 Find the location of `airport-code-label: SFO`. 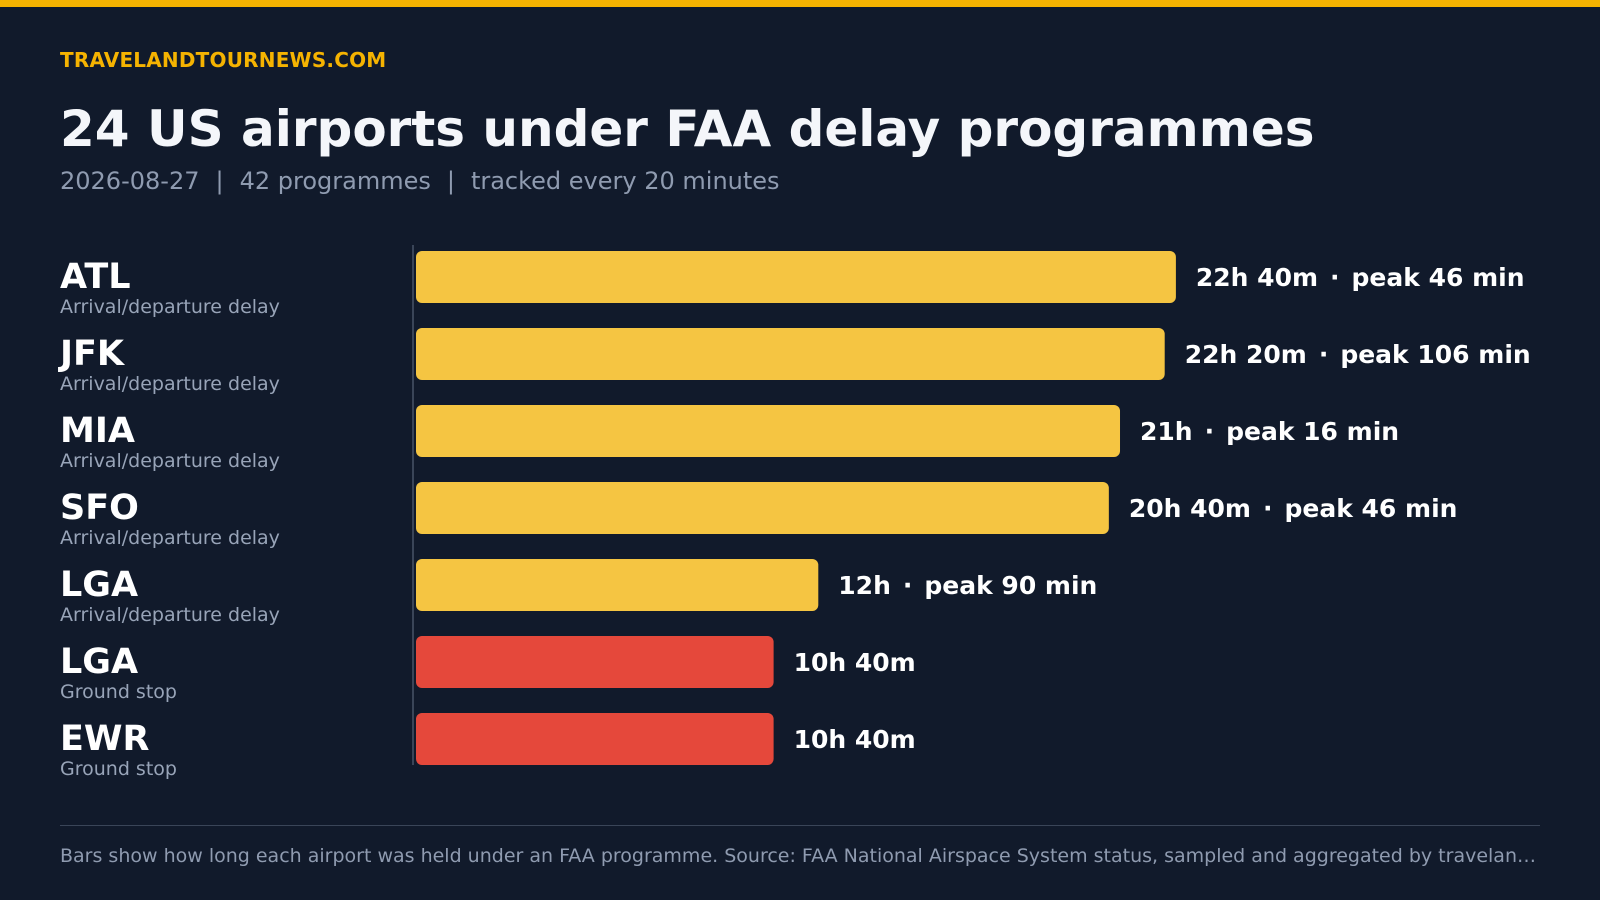

airport-code-label: SFO is located at coordinates (99, 508).